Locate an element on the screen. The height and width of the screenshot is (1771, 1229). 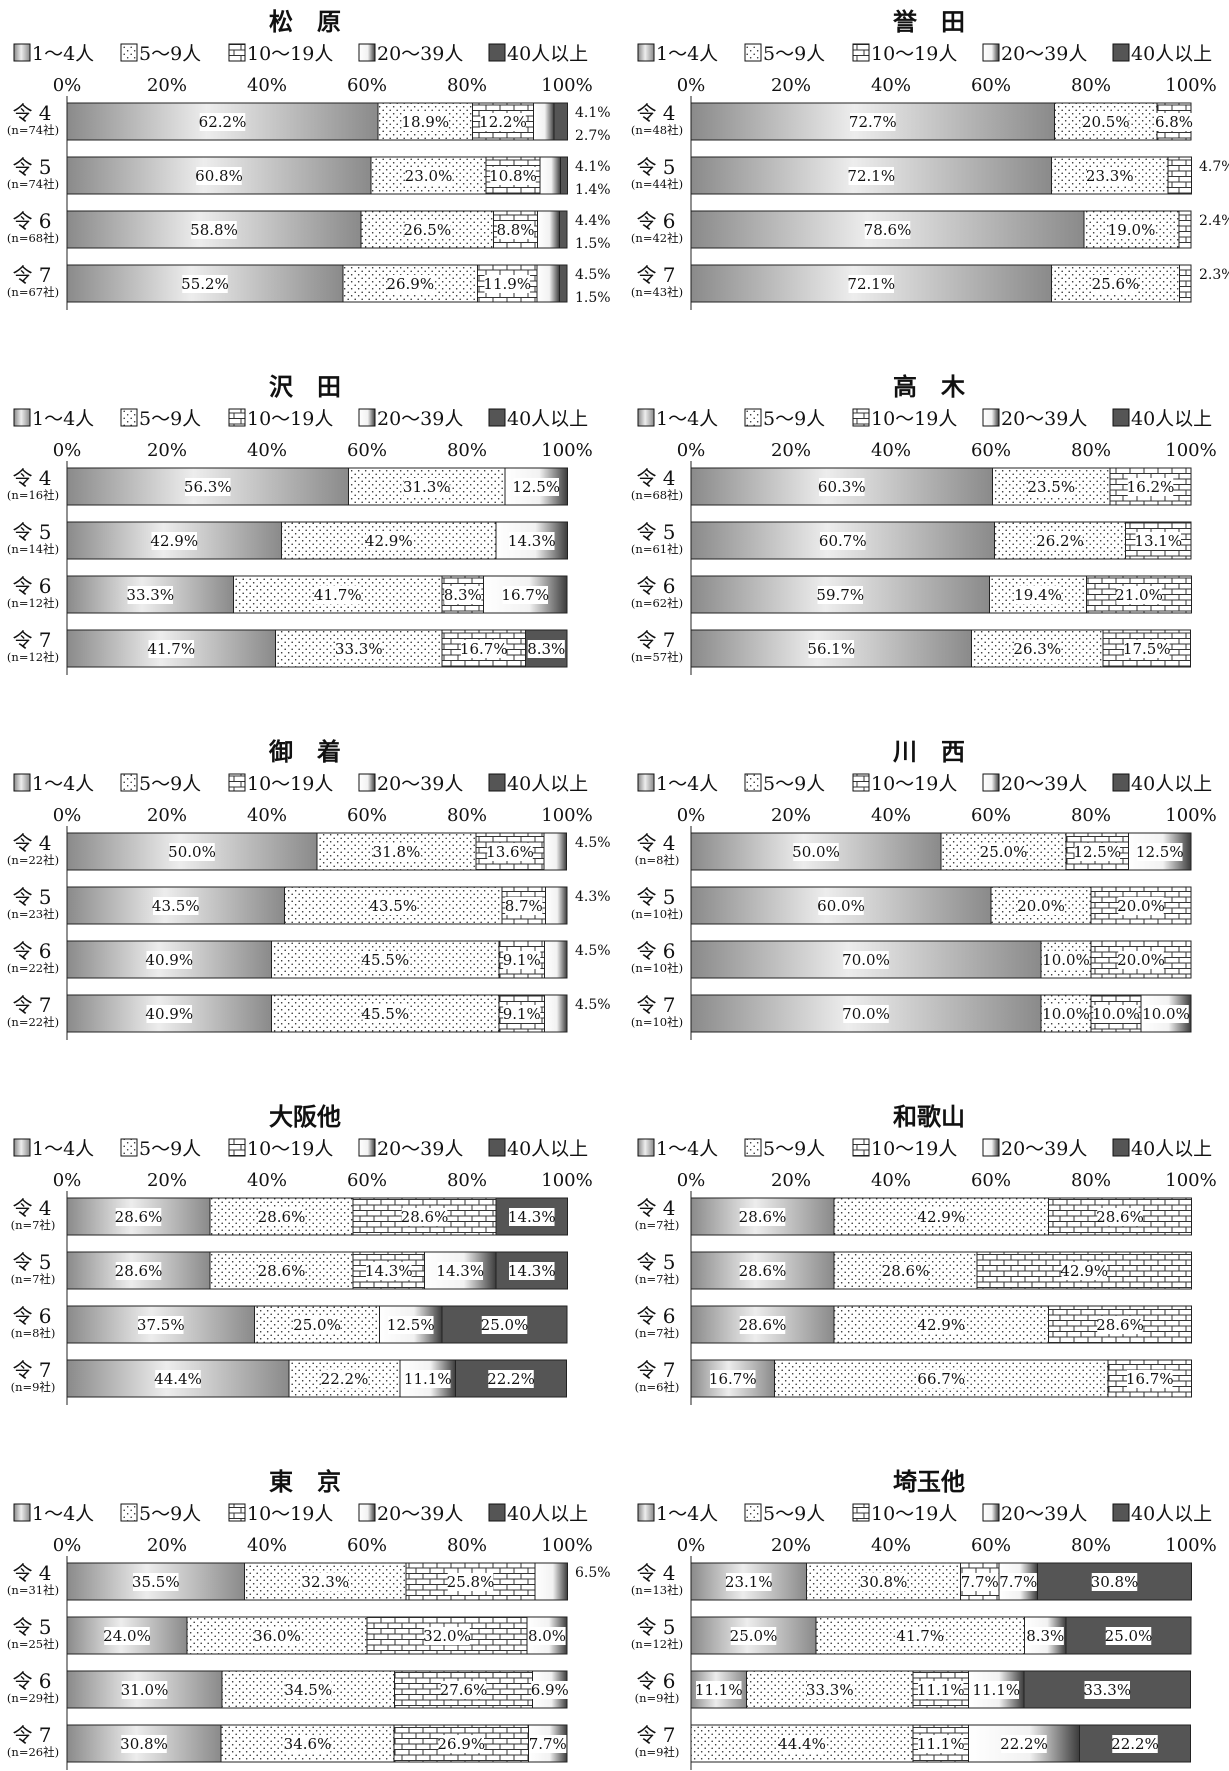
category-note: (n=9社) is located at coordinates (33, 1387).